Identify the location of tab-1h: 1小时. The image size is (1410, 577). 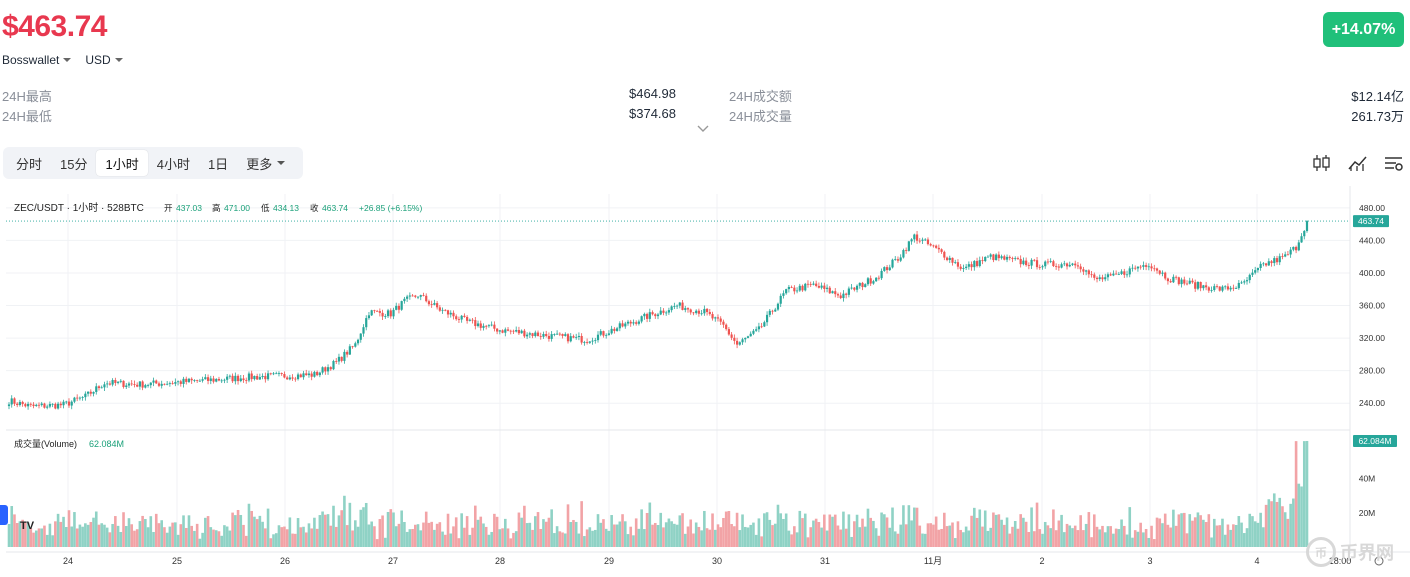
(122, 163).